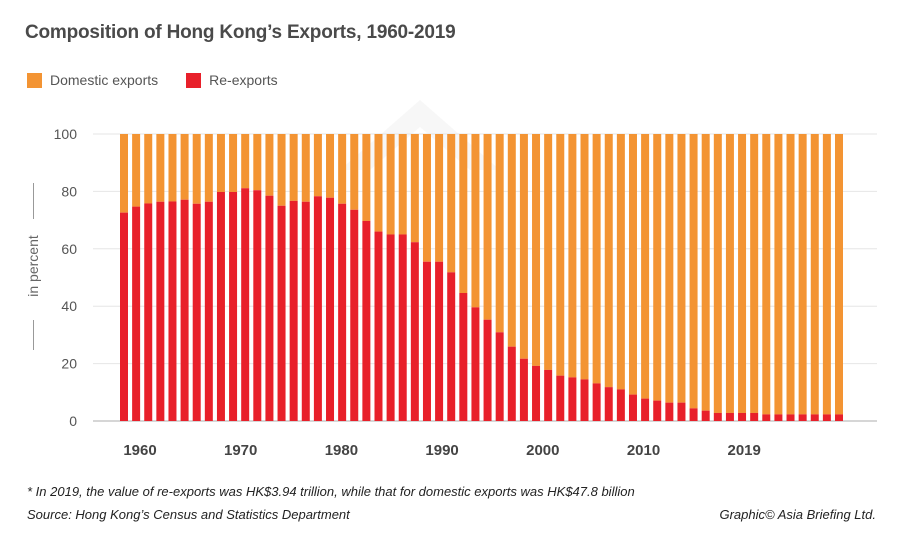 Image resolution: width=900 pixels, height=554 pixels. What do you see at coordinates (451, 346) in the screenshot?
I see `bar-re-exports-1987` at bounding box center [451, 346].